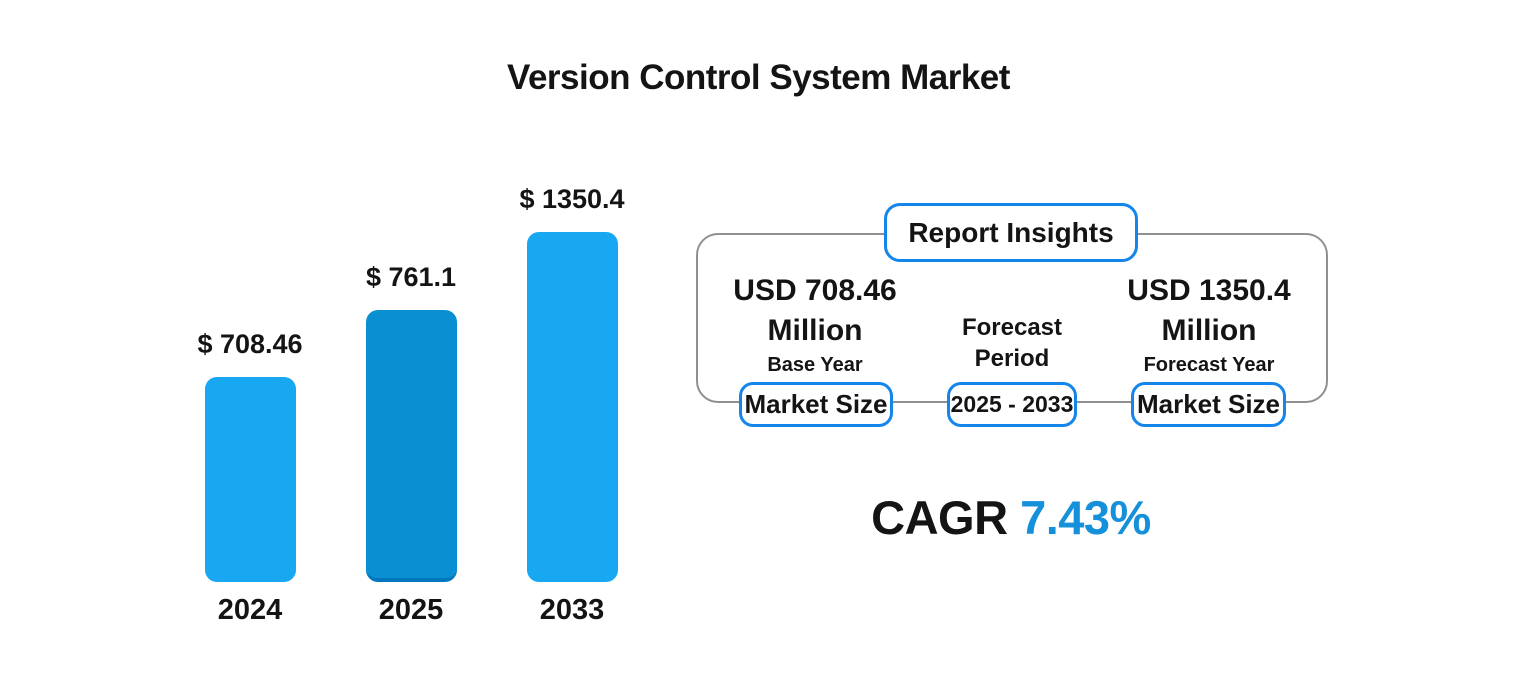 The image size is (1517, 694). I want to click on base-year-unit: Million, so click(815, 330).